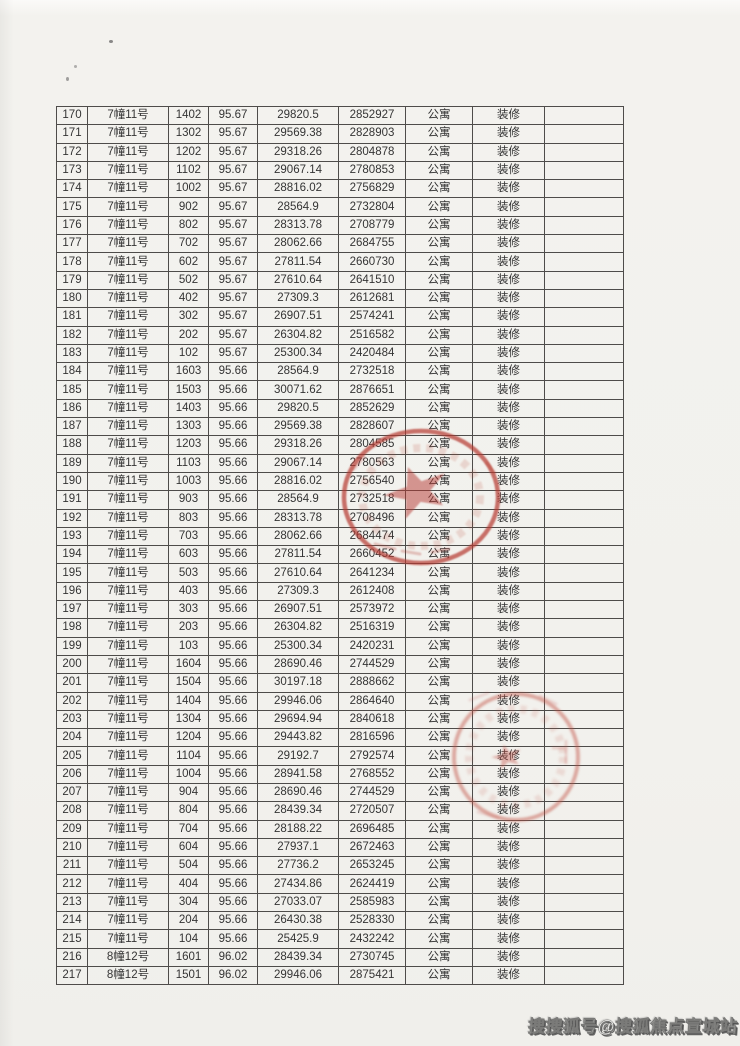  What do you see at coordinates (372, 939) in the screenshot?
I see `table-cell: 2432242` at bounding box center [372, 939].